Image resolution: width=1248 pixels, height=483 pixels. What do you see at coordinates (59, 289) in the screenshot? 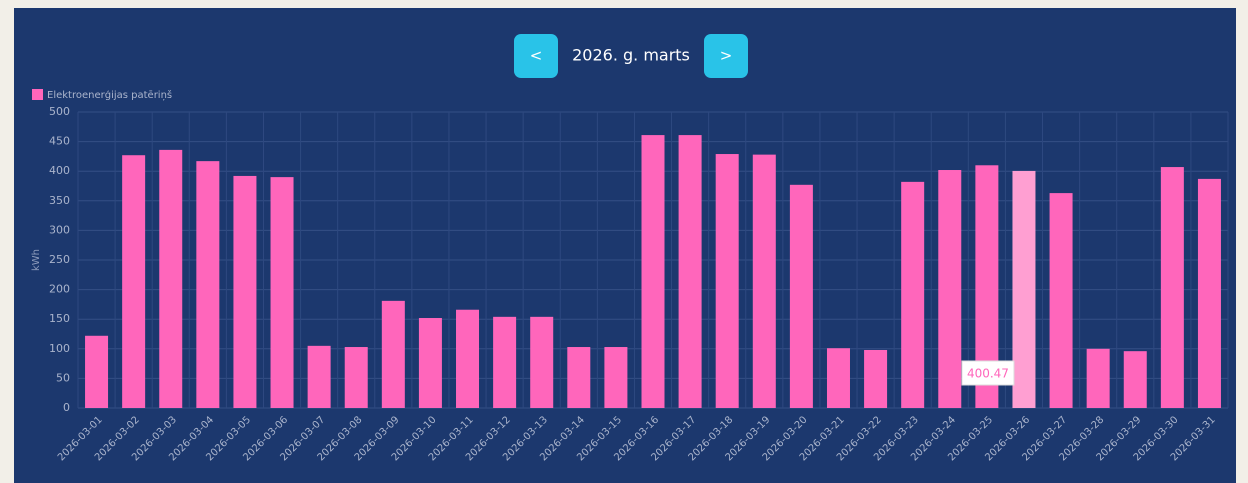
I see `y-tick-label: 200` at bounding box center [59, 289].